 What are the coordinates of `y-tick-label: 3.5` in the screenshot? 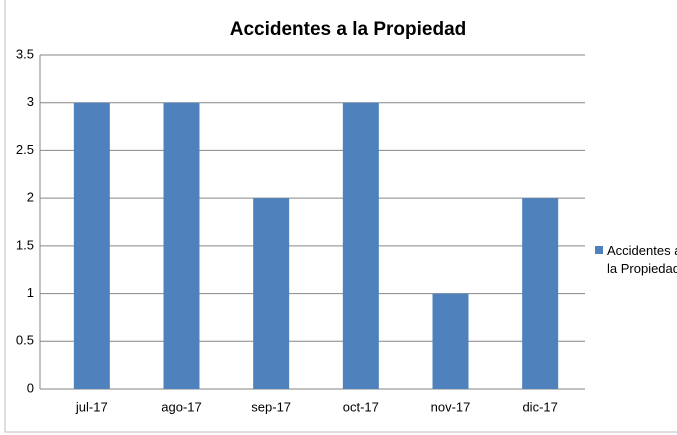 It's located at (25, 53).